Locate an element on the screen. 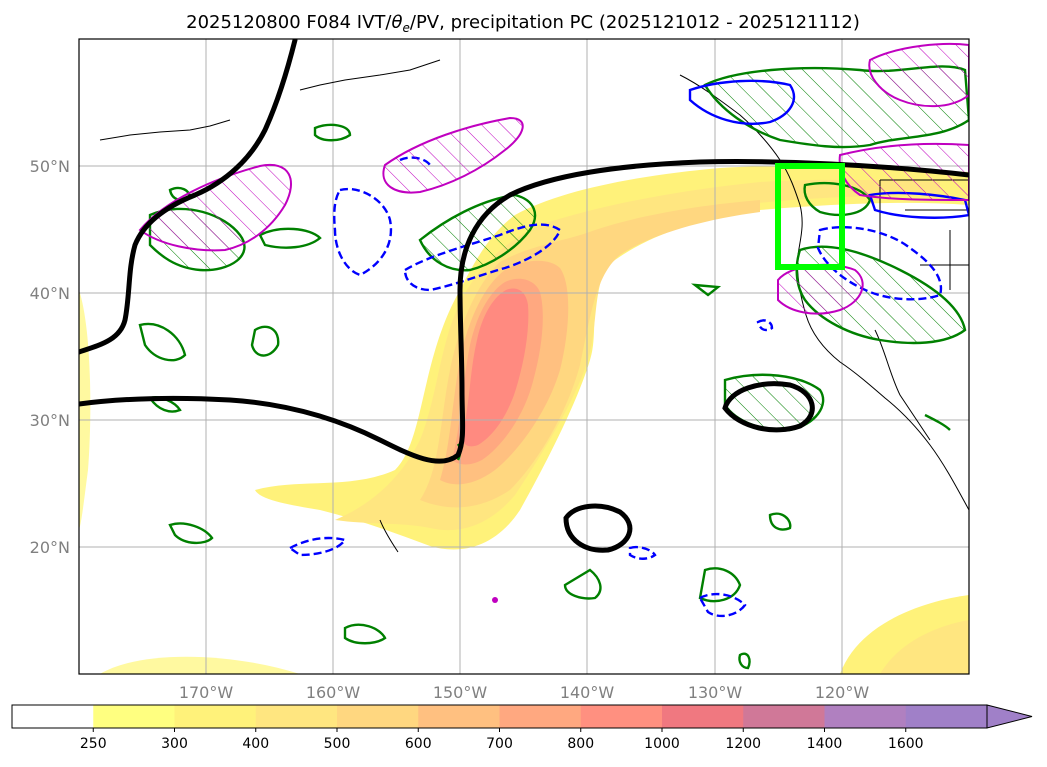 The image size is (1047, 767). lon-label-120w: 120°W is located at coordinates (842, 692).